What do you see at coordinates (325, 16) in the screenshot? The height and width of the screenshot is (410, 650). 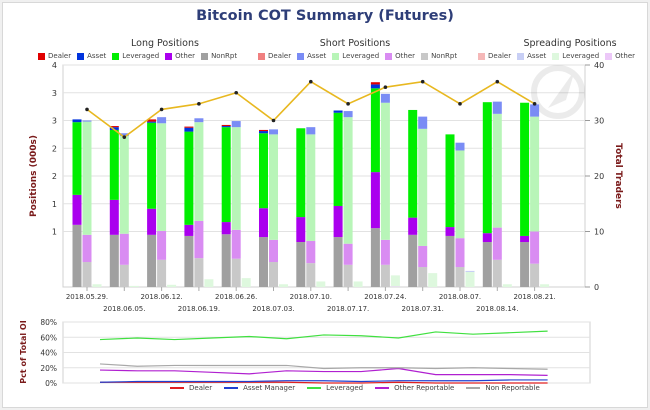 I see `chart-title: Bitcoin COT Summary (Futures)` at bounding box center [325, 16].